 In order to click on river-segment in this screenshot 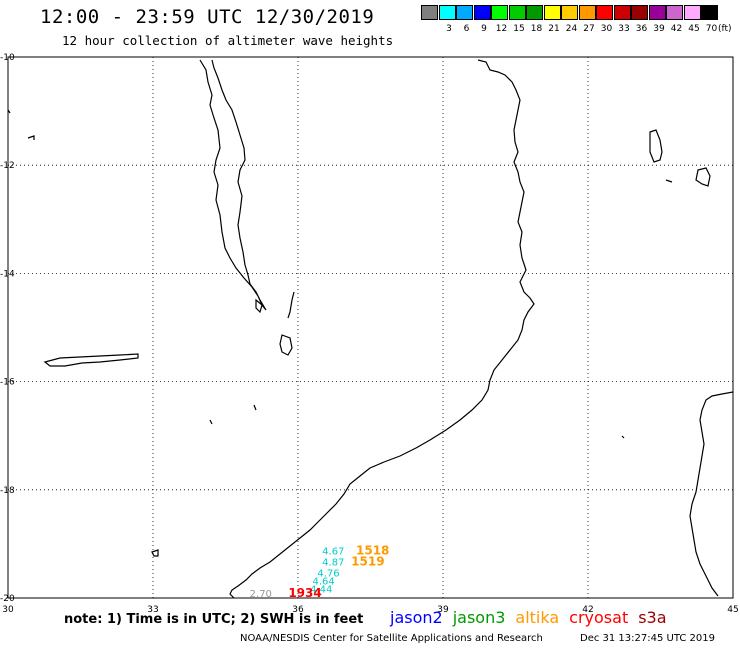, I will do `click(291, 305)`.